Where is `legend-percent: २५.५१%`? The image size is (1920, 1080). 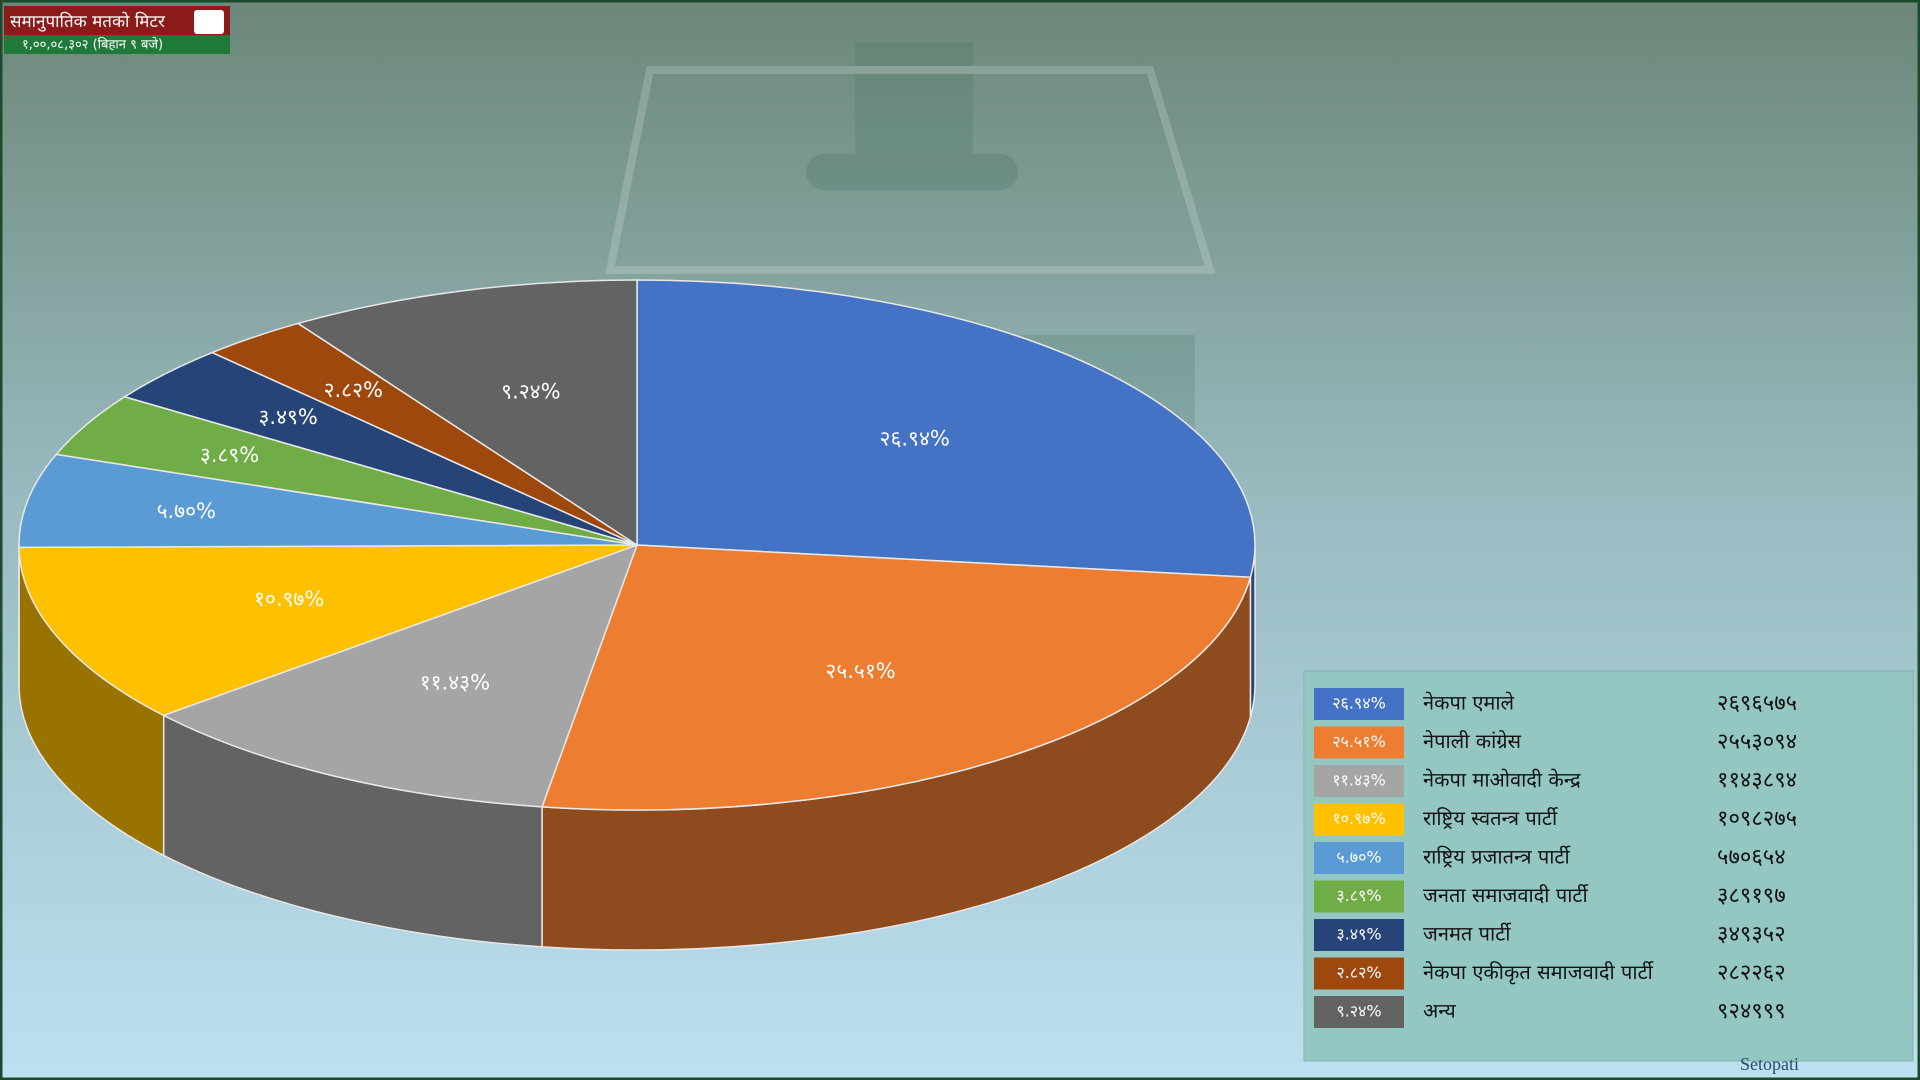 legend-percent: २५.५१% is located at coordinates (1359, 741).